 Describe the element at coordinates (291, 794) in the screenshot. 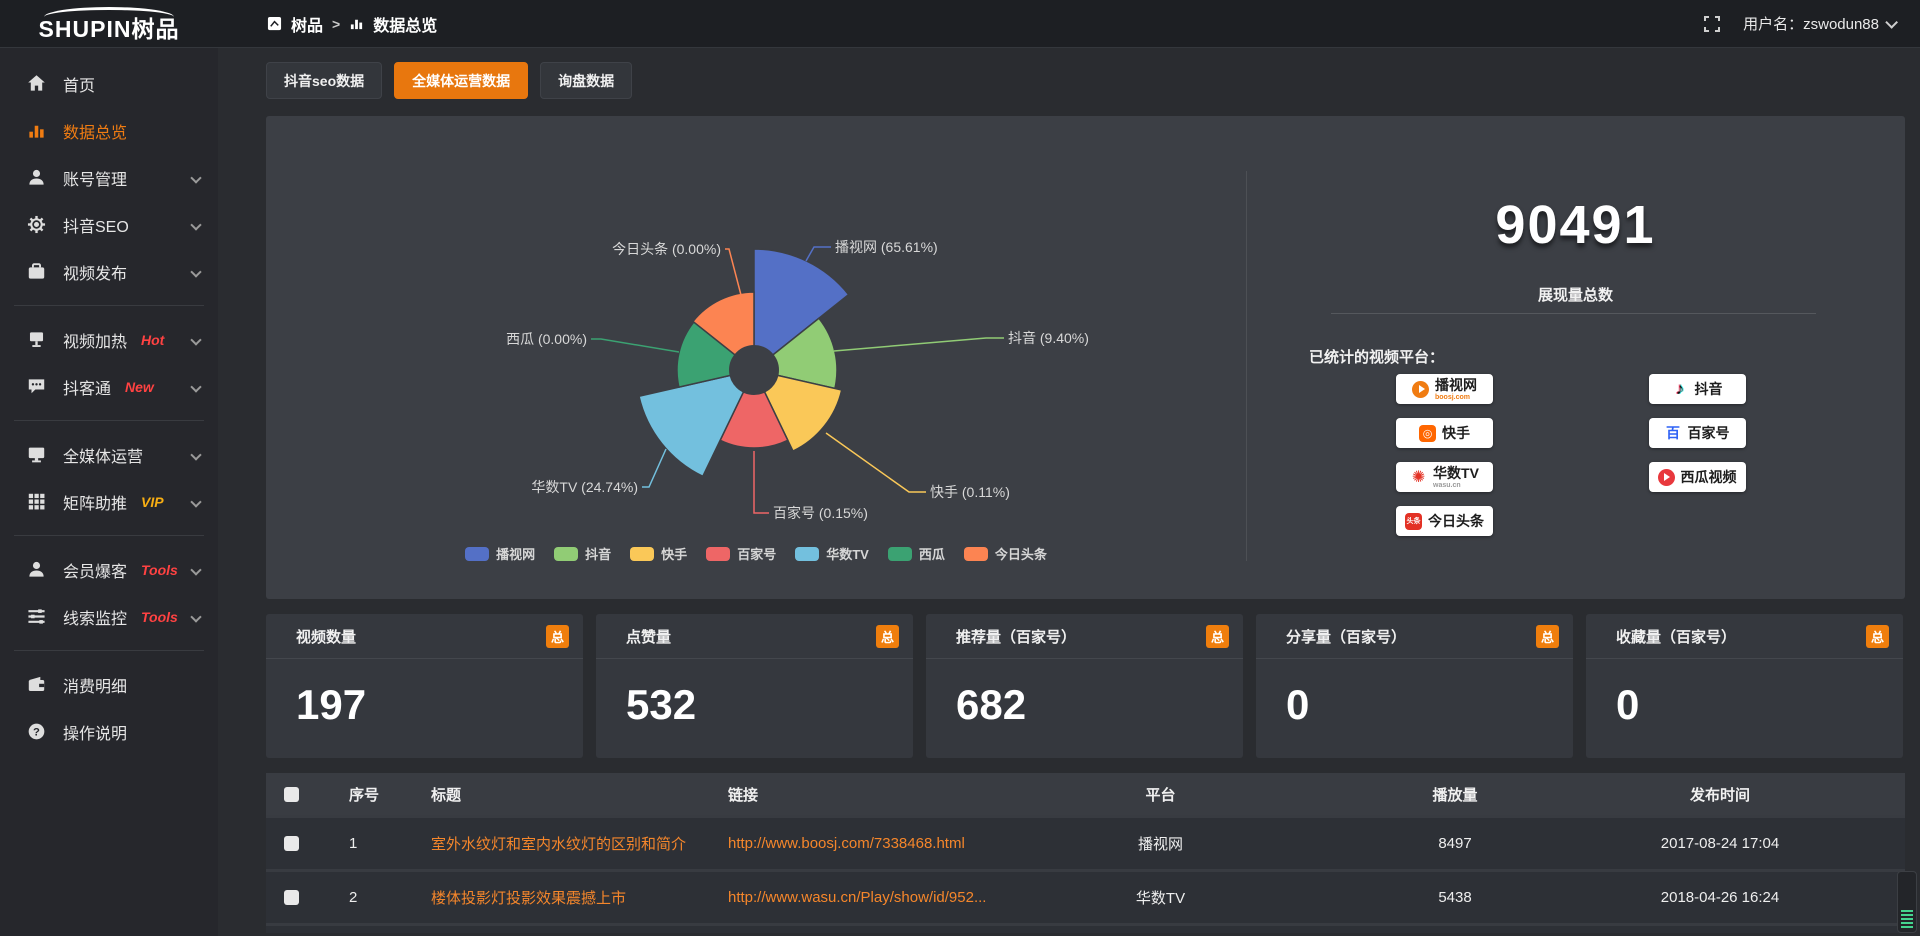

I see `select-all-checkbox` at that location.